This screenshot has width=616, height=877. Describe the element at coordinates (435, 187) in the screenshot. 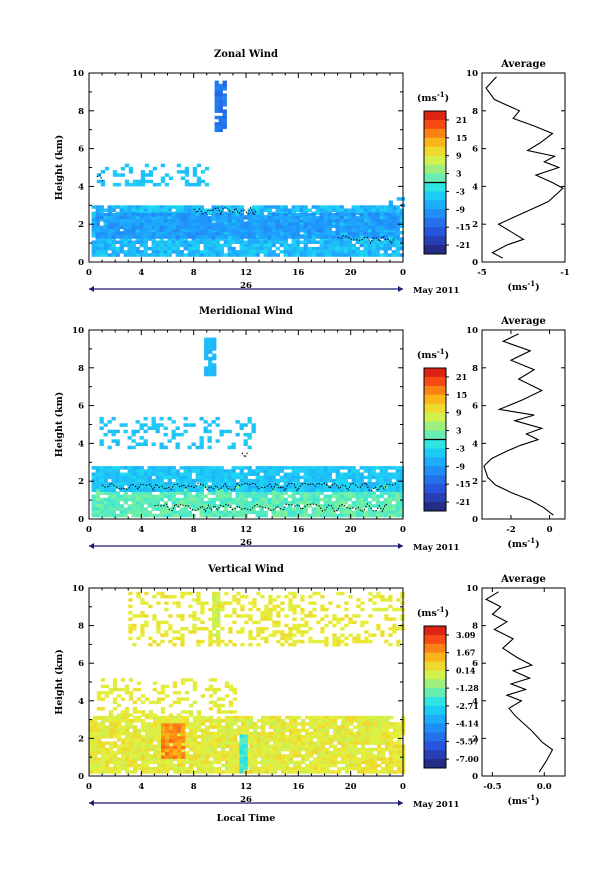

I see `colorbar-segment` at that location.